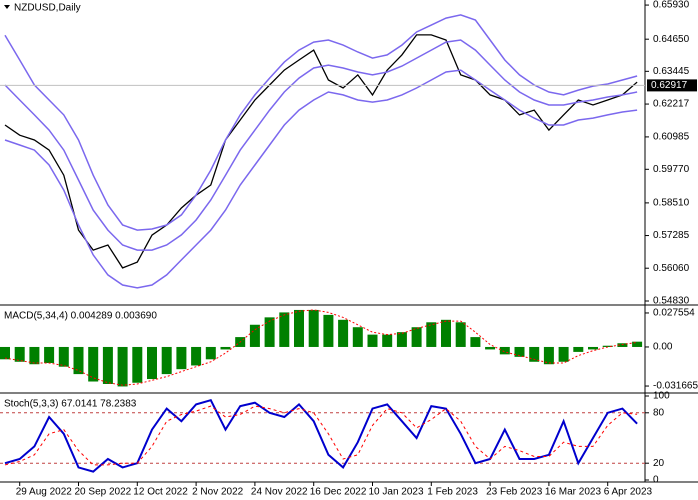 Image resolution: width=698 pixels, height=500 pixels. Describe the element at coordinates (656, 480) in the screenshot. I see `y-tick-label: 0` at that location.